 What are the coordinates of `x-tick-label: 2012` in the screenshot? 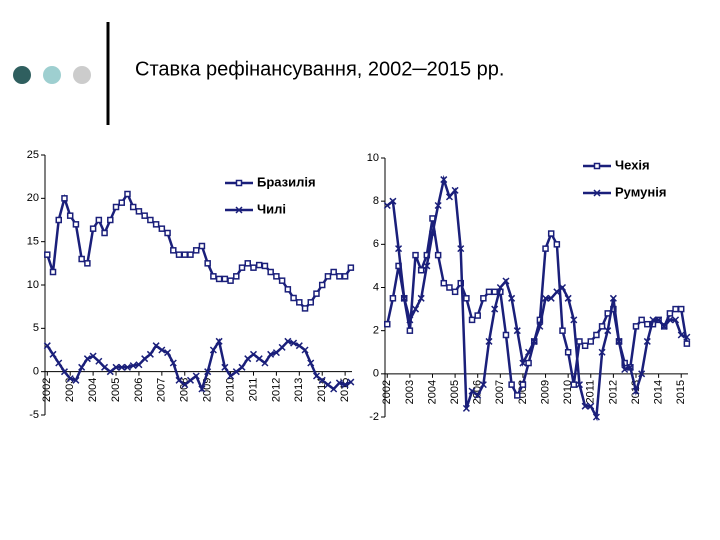 It's located at (276, 390).